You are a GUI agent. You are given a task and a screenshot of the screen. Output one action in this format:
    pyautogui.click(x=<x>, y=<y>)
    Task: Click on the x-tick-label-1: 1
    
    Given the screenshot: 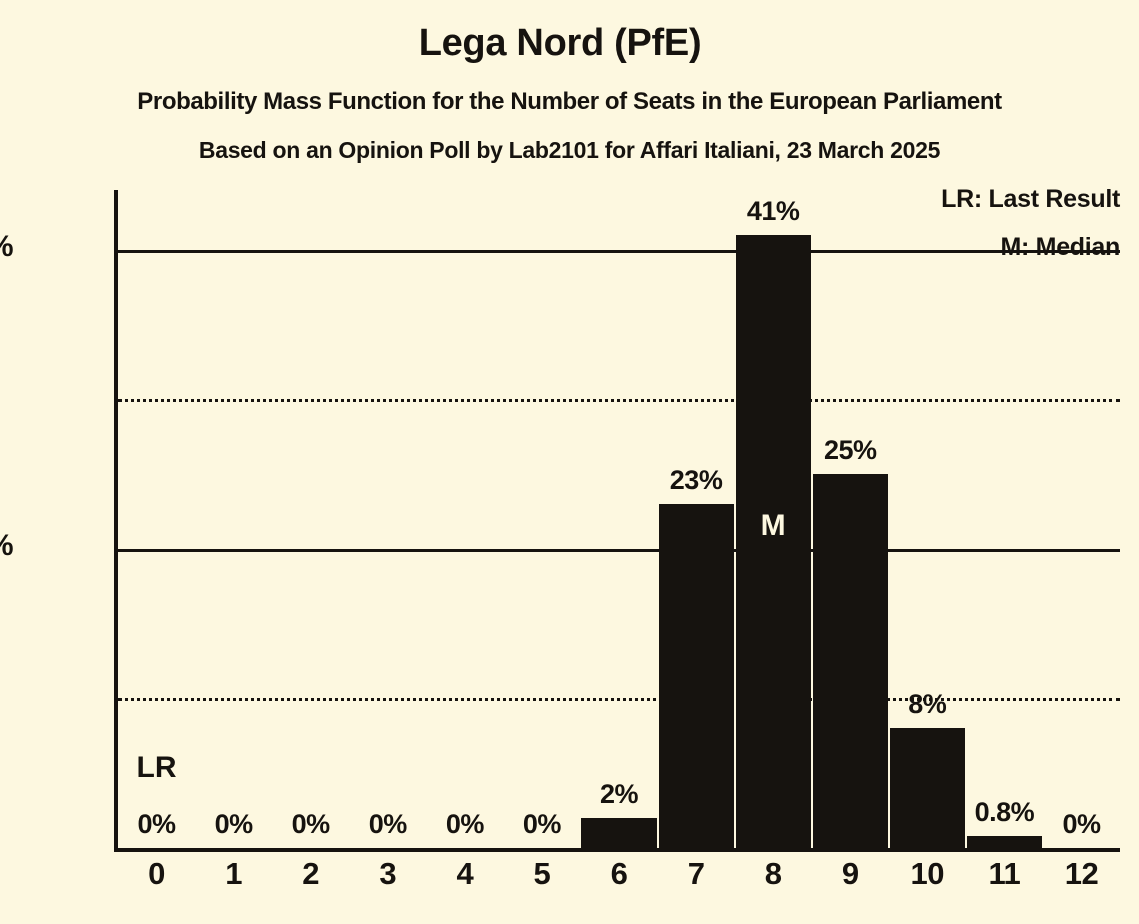 What is the action you would take?
    pyautogui.click(x=233, y=873)
    